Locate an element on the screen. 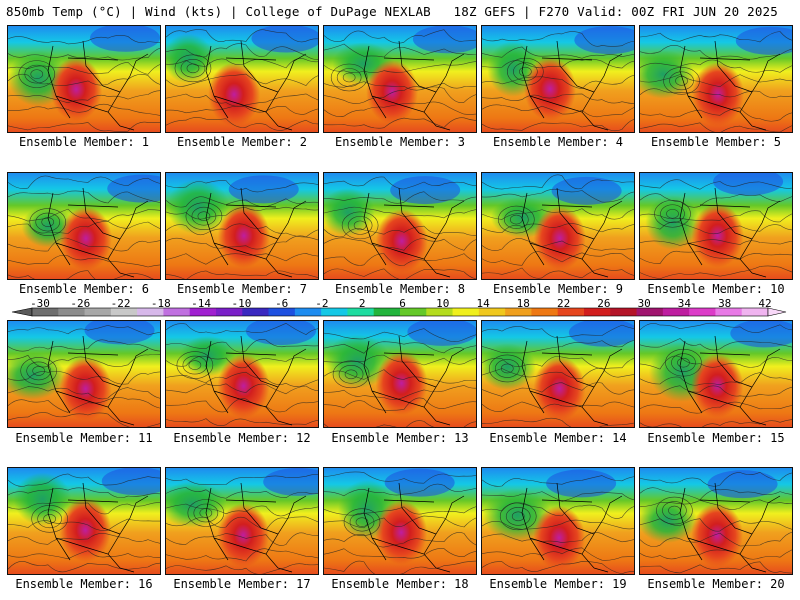  ensemble-member-label: Ensemble Member: 5 is located at coordinates (716, 142).